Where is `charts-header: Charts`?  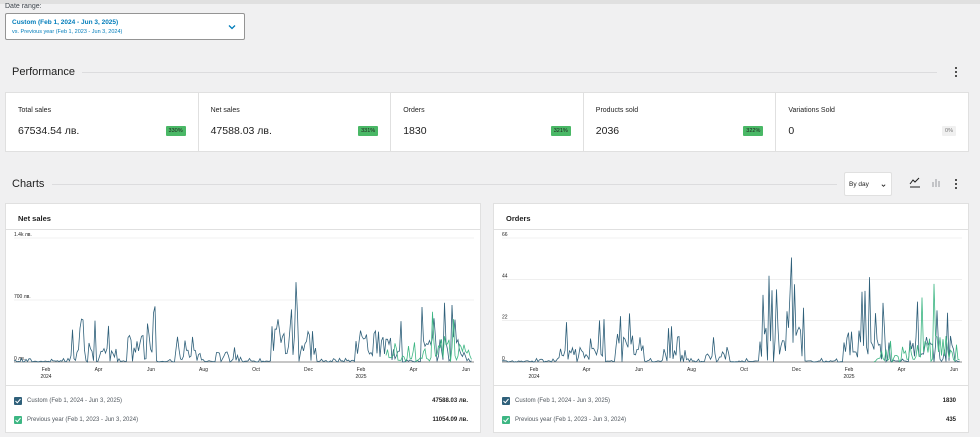 charts-header: Charts is located at coordinates (490, 184).